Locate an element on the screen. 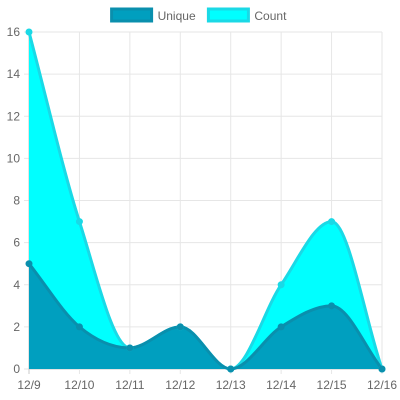 The width and height of the screenshot is (400, 400). x-tick-label: 12/16 is located at coordinates (382, 385).